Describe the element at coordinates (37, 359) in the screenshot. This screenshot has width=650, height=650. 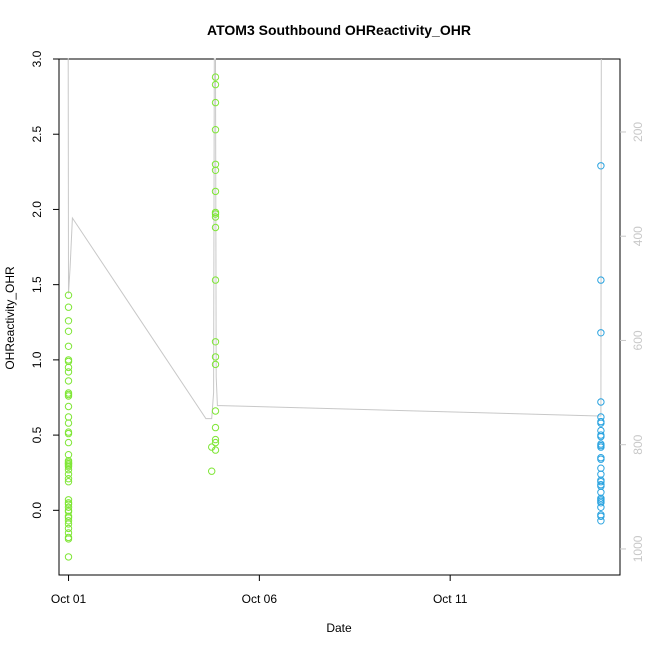
I see `y-tick-label: 1.0` at that location.